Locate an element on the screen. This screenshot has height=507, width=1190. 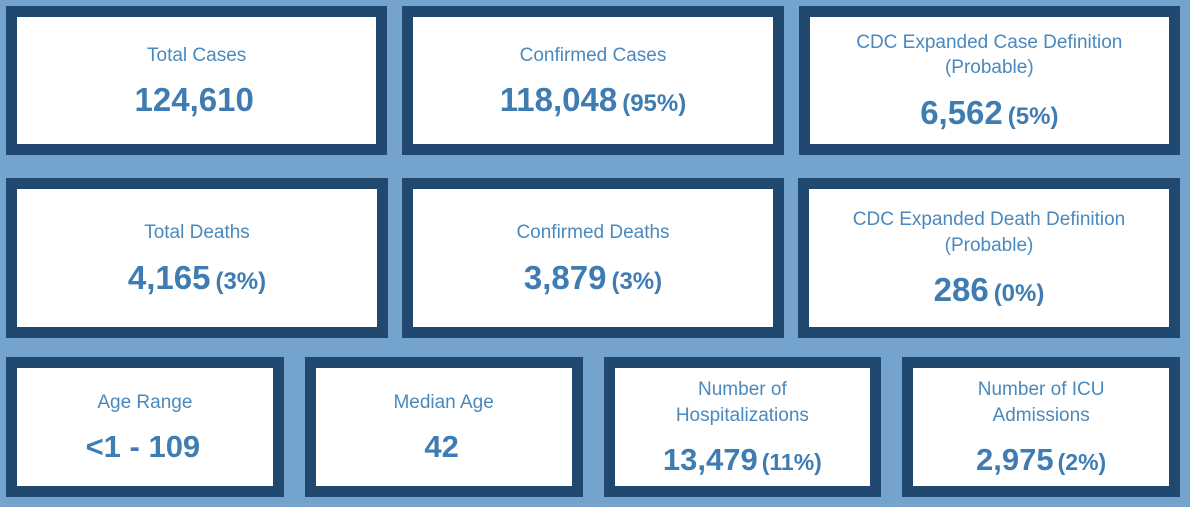
kpi-number: 2,975 is located at coordinates (1015, 459).